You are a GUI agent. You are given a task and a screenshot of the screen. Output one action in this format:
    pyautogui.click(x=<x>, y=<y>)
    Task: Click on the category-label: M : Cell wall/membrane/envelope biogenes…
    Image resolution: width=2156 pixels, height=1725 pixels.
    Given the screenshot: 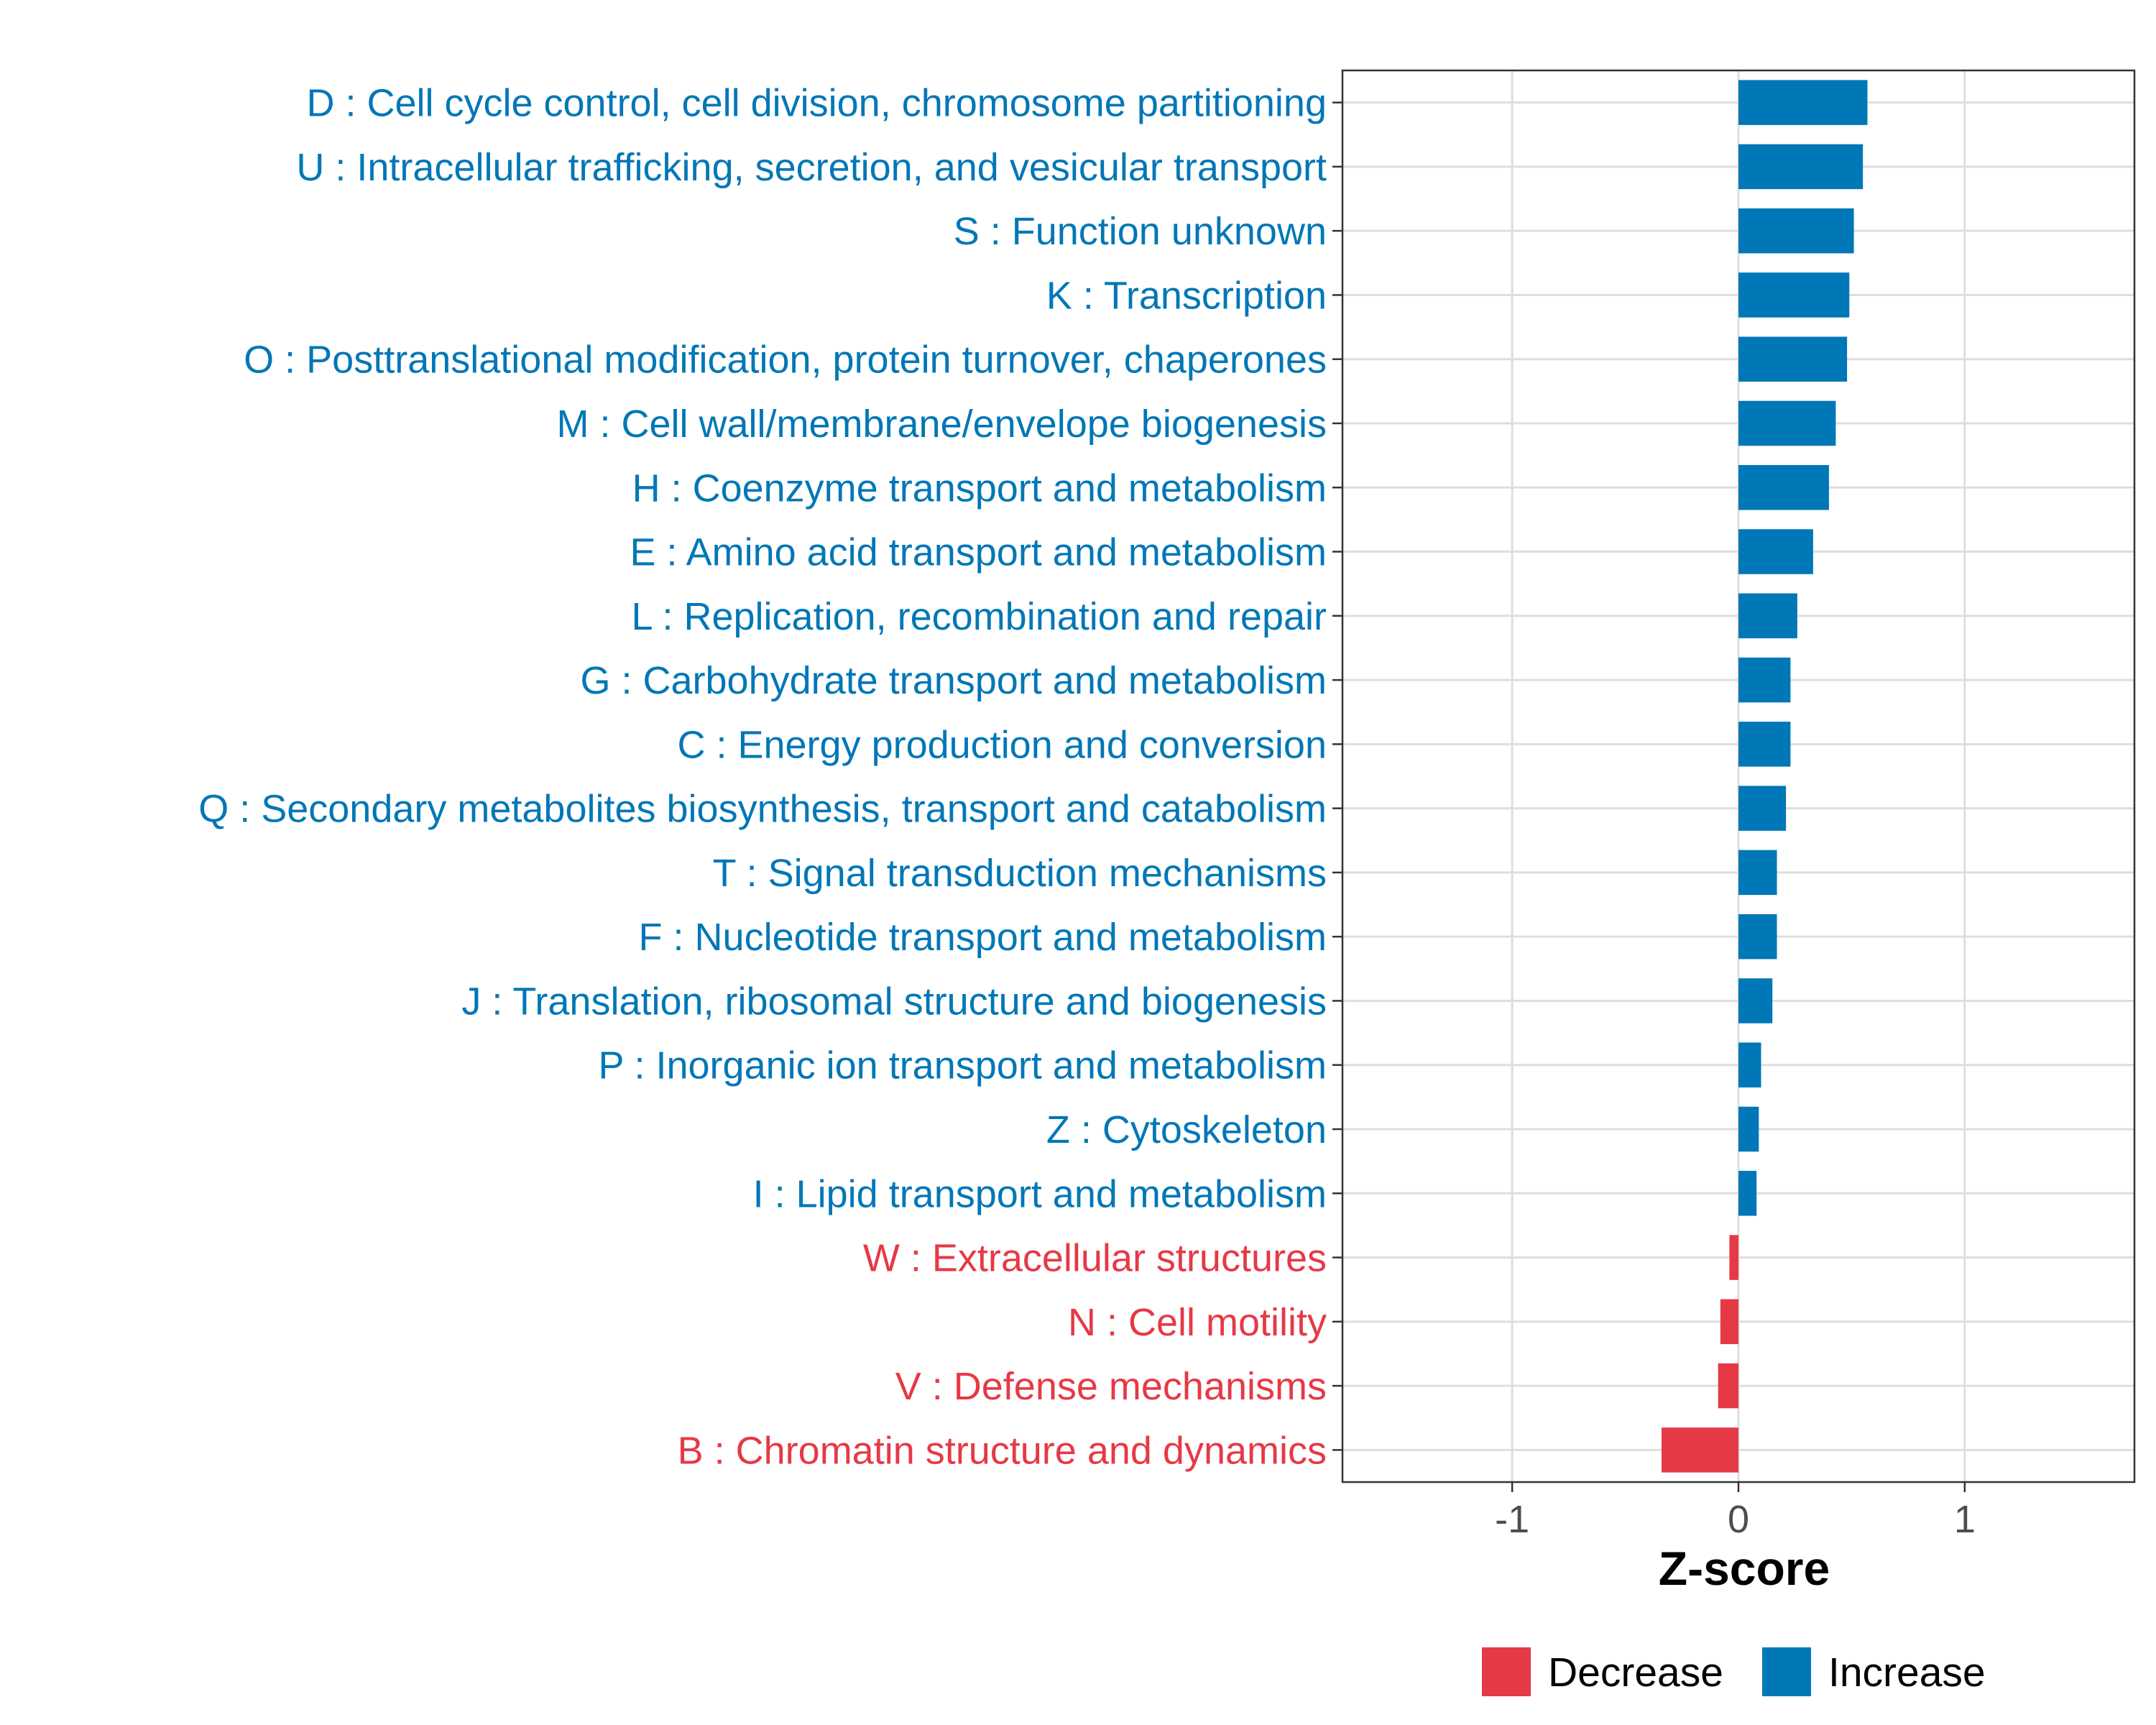 What is the action you would take?
    pyautogui.click(x=941, y=424)
    